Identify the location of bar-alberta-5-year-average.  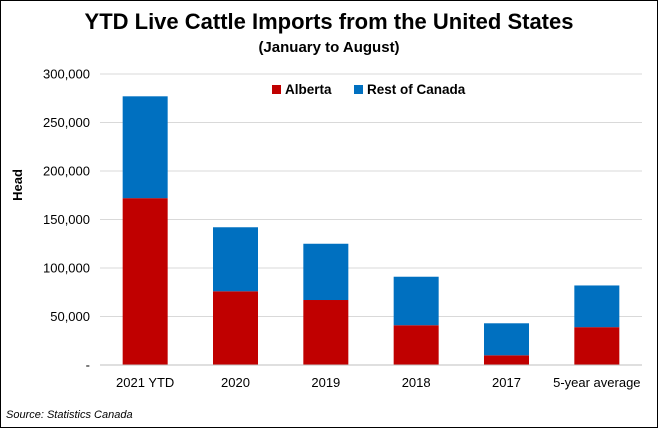
(597, 346).